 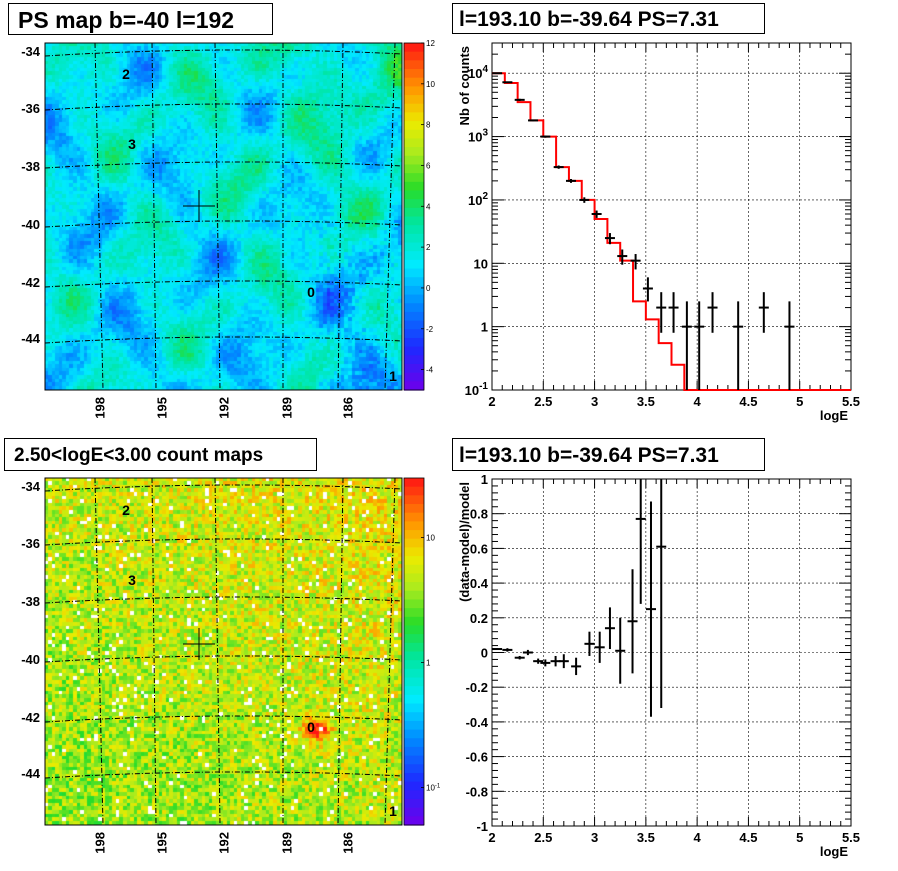 I want to click on ps-colorbar-label: 0, so click(x=428, y=288).